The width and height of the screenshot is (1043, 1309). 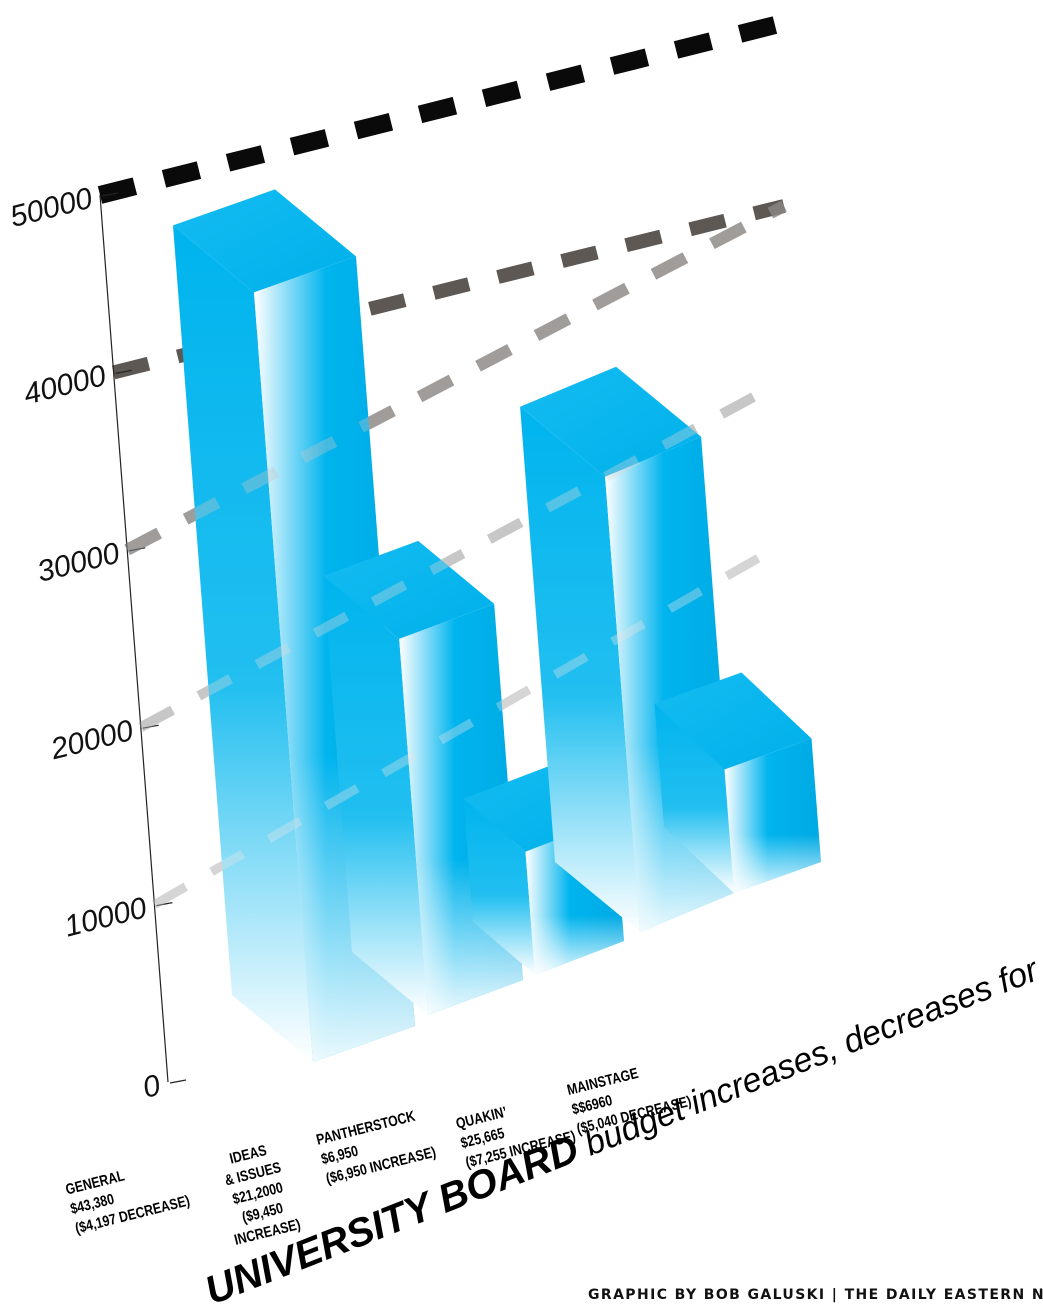 I want to click on bar-front-fade, so click(x=772, y=815).